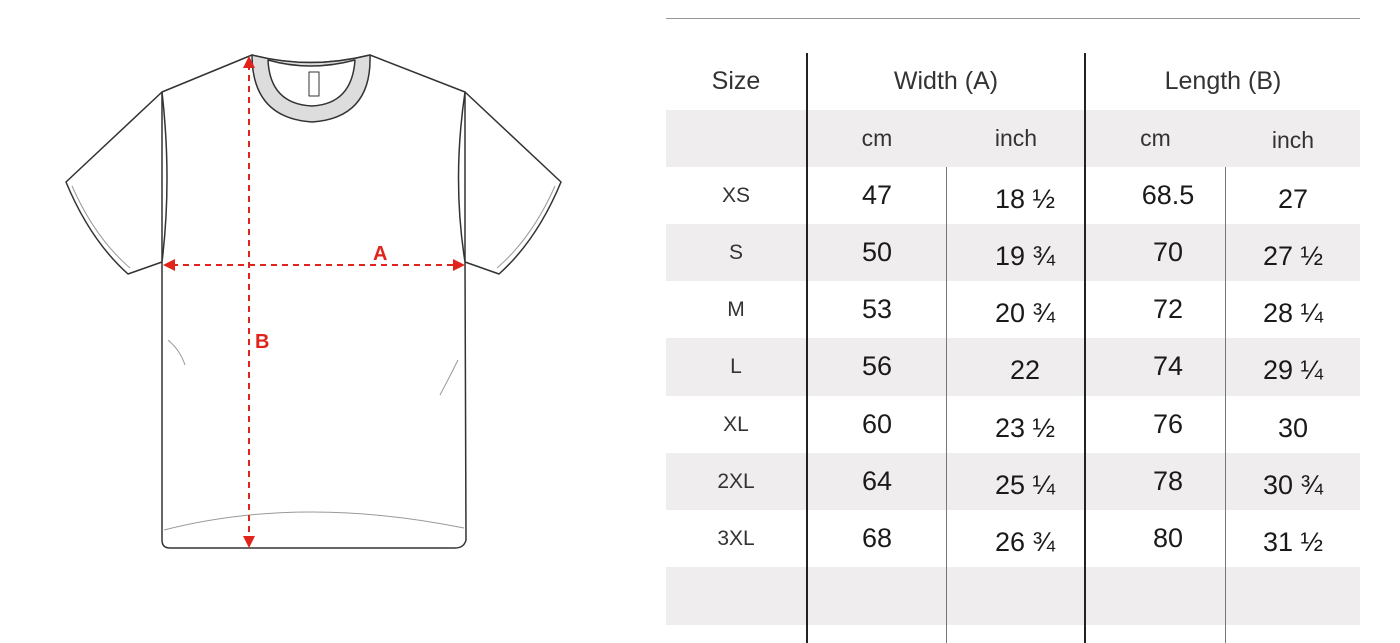 The width and height of the screenshot is (1400, 643). What do you see at coordinates (1025, 542) in the screenshot?
I see `cell-width-inch: 26 ¾` at bounding box center [1025, 542].